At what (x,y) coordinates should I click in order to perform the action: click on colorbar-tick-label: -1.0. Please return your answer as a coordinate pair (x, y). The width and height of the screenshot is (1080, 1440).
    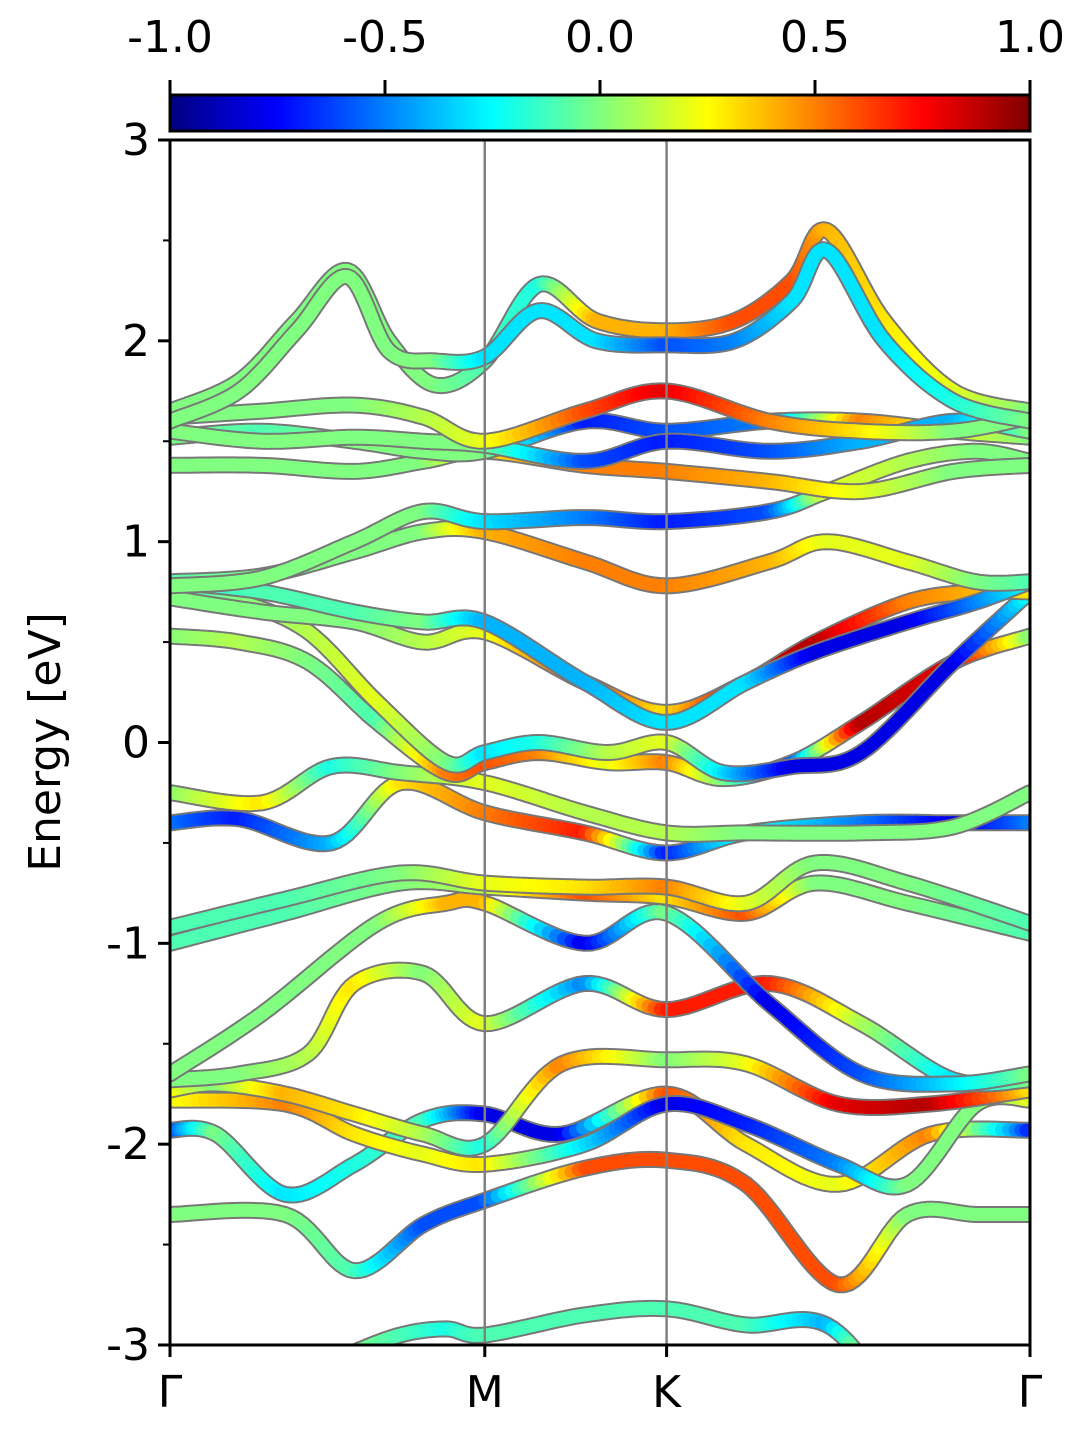
    Looking at the image, I should click on (170, 37).